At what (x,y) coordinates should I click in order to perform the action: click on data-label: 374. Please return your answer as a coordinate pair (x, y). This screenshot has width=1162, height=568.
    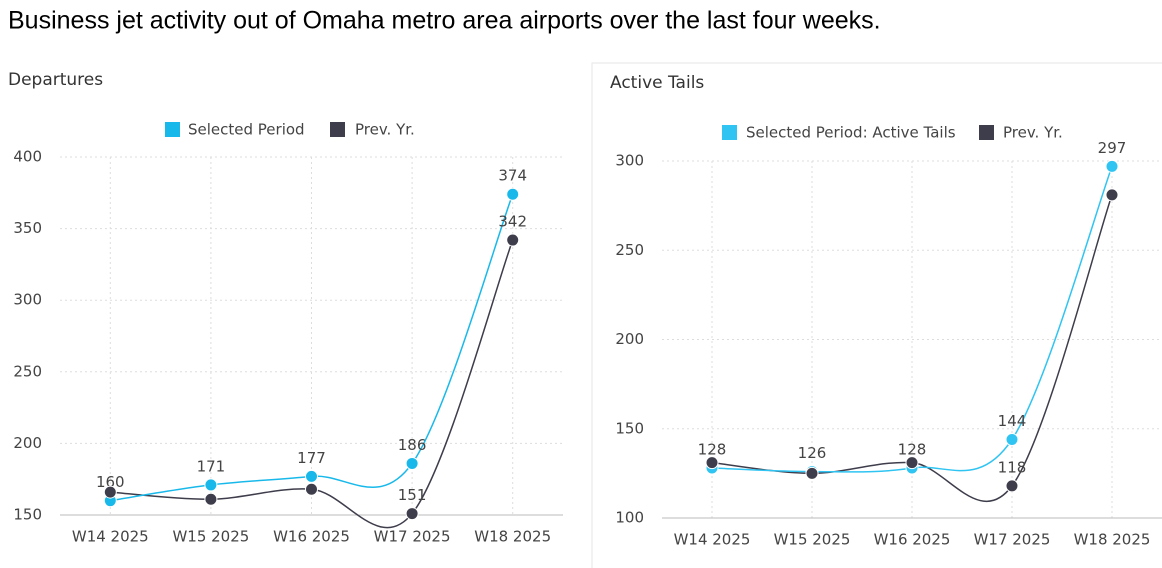
    Looking at the image, I should click on (512, 176).